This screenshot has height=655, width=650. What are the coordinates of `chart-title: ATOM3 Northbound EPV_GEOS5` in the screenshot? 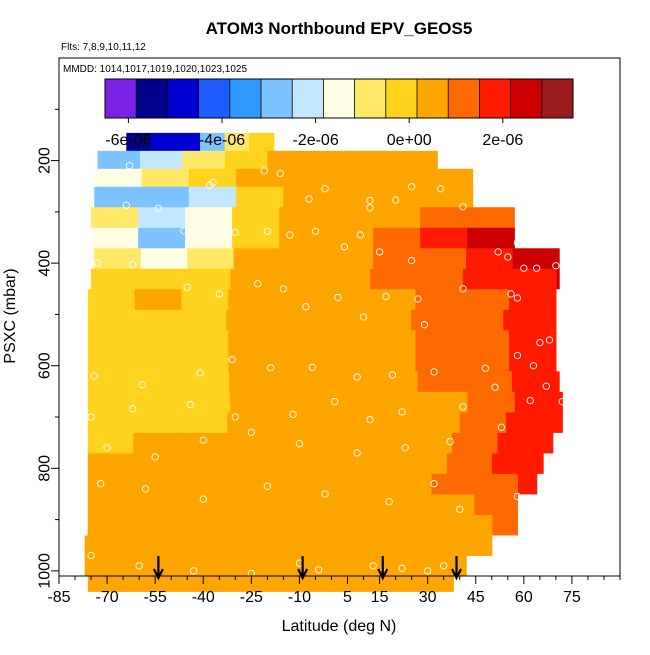 It's located at (339, 28).